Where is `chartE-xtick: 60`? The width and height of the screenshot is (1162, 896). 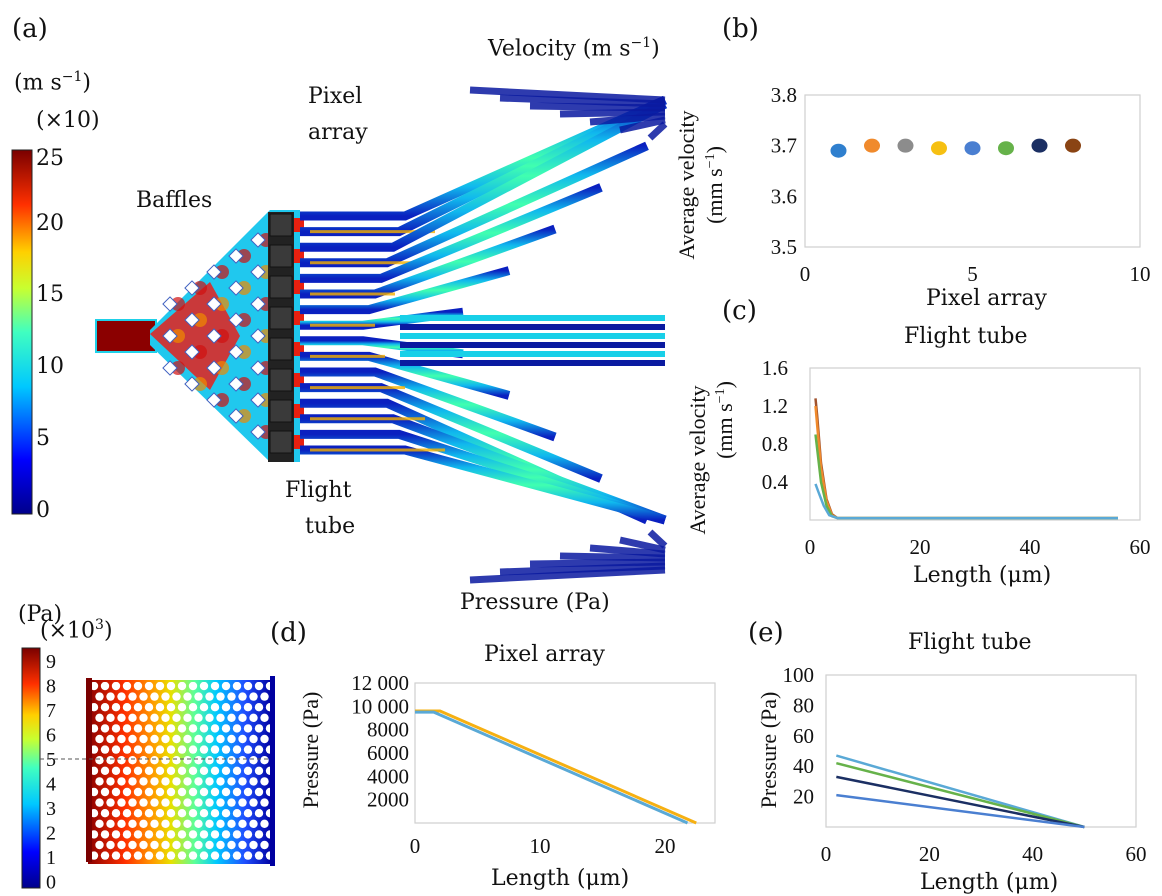
chartE-xtick: 60 is located at coordinates (1136, 854).